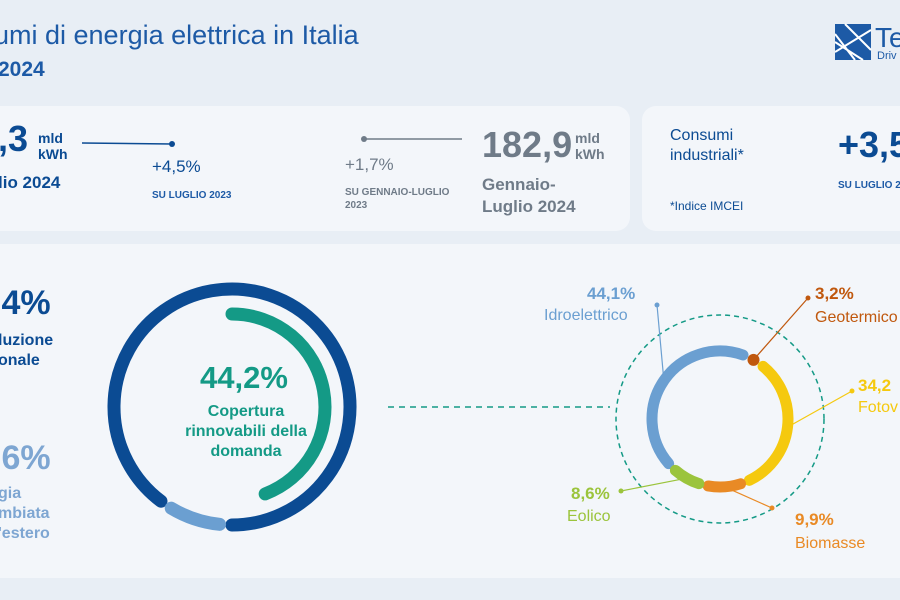 This screenshot has width=900, height=600. I want to click on page-title: umi di energia elettrica in Italia, so click(179, 35).